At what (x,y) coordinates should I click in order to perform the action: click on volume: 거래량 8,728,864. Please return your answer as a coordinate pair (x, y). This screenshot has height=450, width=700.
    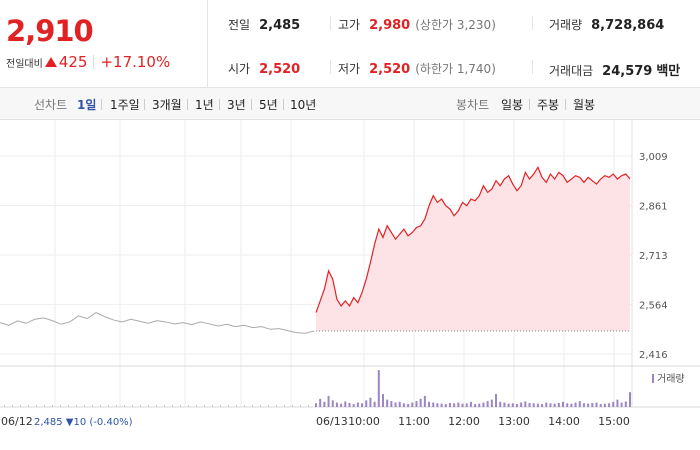
    Looking at the image, I should click on (606, 24).